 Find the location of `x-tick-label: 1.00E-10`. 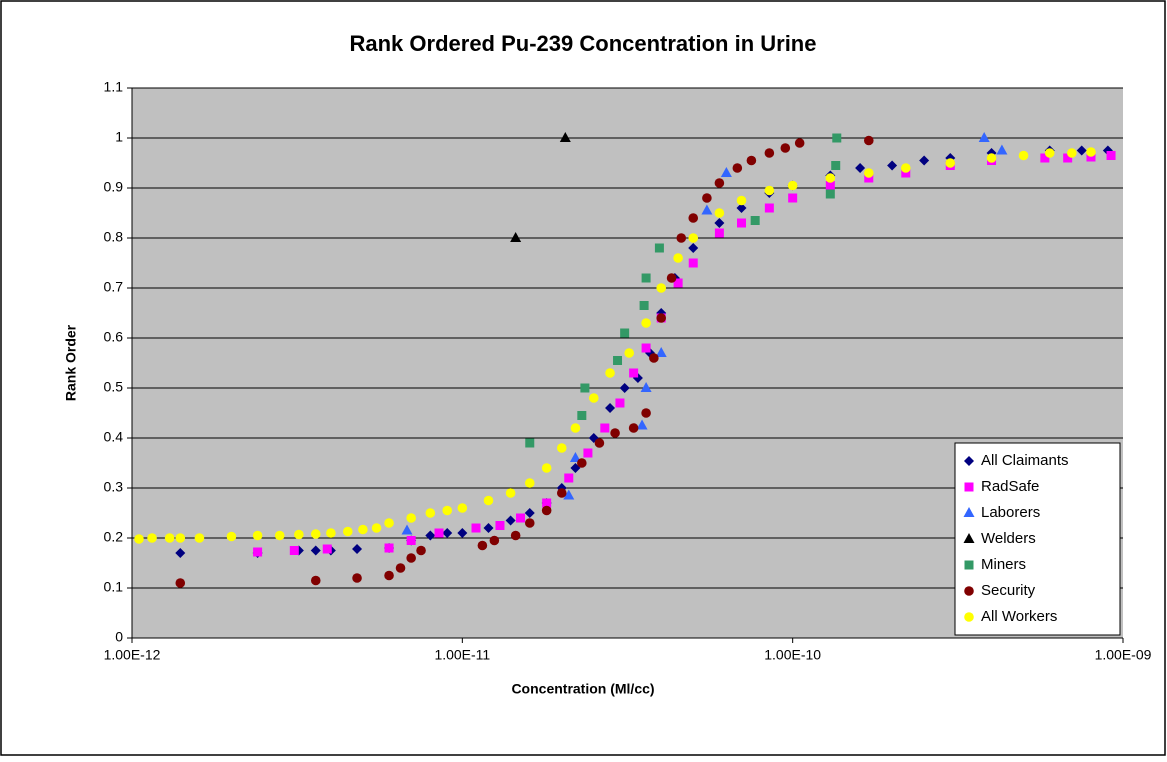

x-tick-label: 1.00E-10 is located at coordinates (792, 655).